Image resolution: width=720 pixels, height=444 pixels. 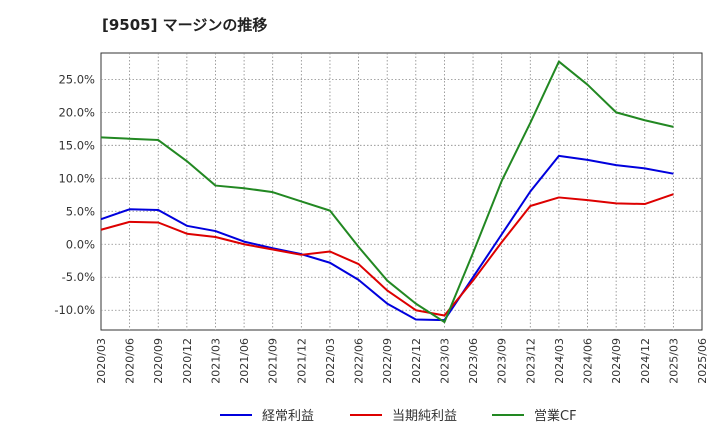 I want to click on x-tick-label: 2023/03, so click(x=444, y=361).